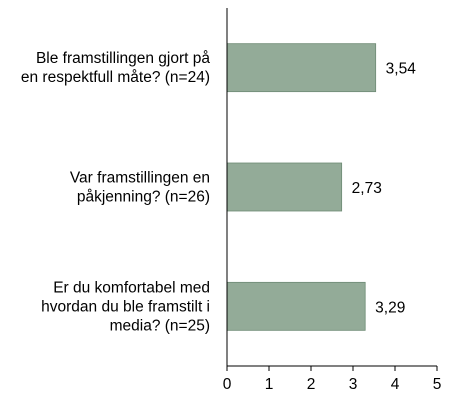 The height and width of the screenshot is (408, 450). I want to click on category-label-3-line-3: media? (n=25), so click(160, 325).